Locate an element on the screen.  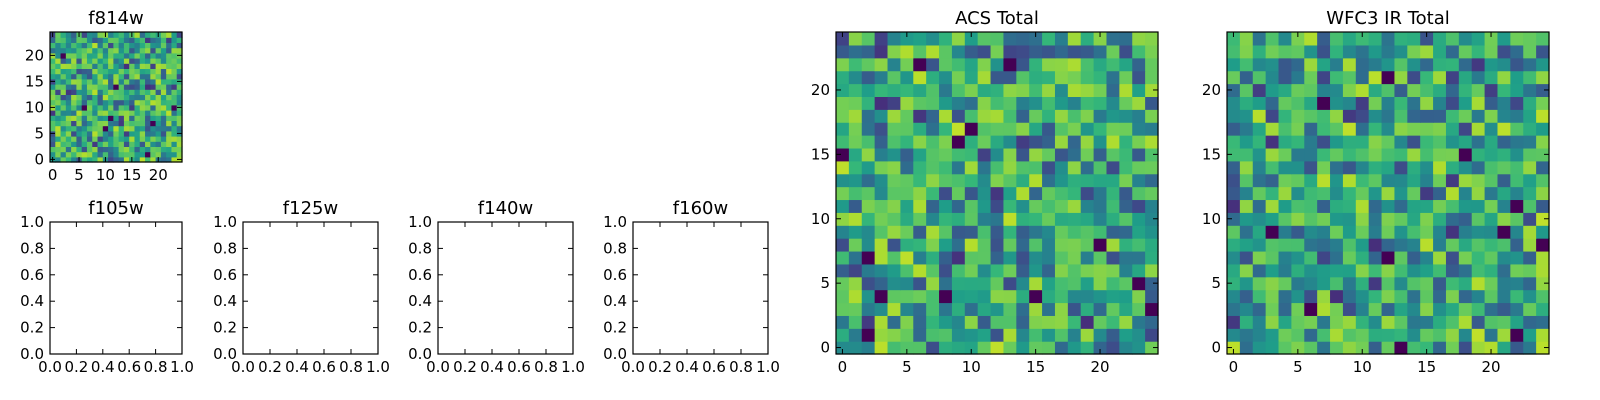
x-tick-label: 15 is located at coordinates (1426, 367).